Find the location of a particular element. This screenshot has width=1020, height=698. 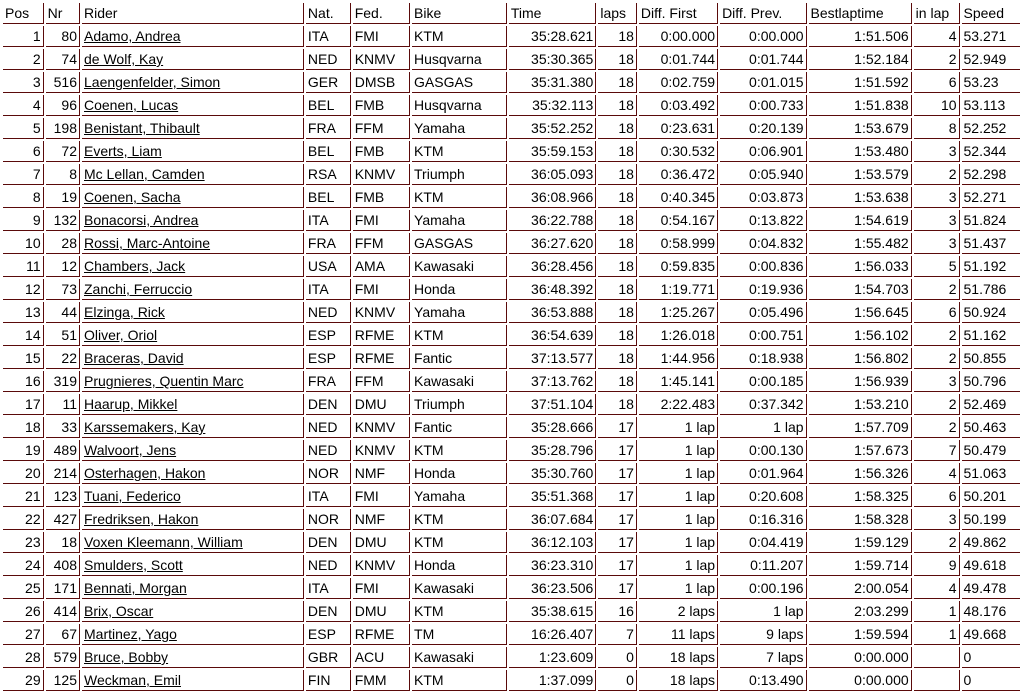

cell-nr: 132 is located at coordinates (62, 220).